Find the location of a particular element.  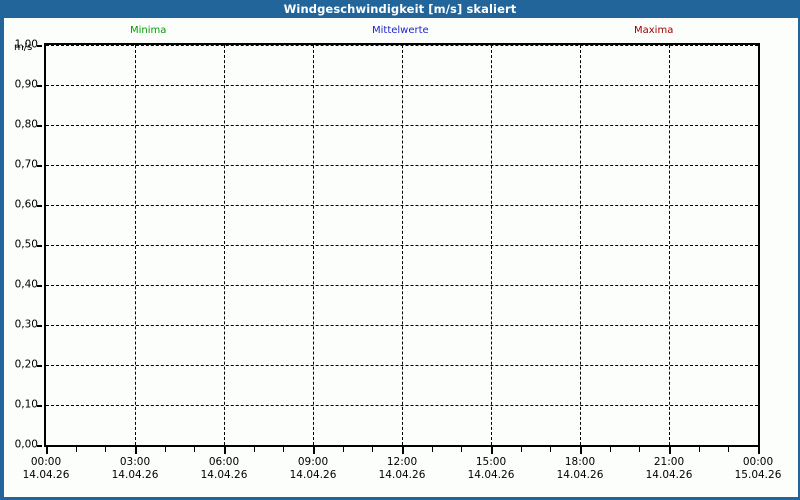

x-axis-tick-date: 15.04.26 is located at coordinates (758, 475).